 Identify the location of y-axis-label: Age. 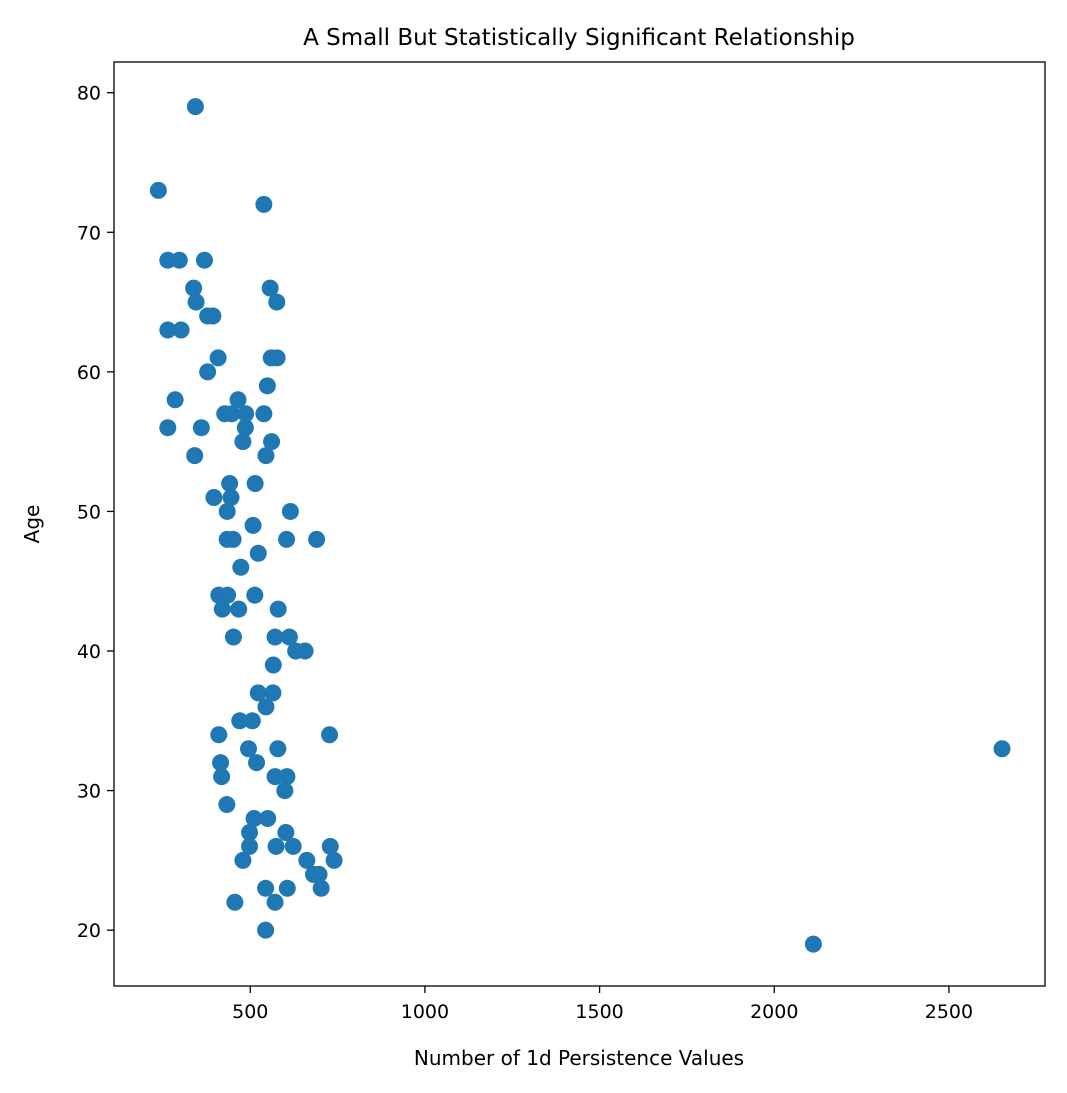
(32, 524).